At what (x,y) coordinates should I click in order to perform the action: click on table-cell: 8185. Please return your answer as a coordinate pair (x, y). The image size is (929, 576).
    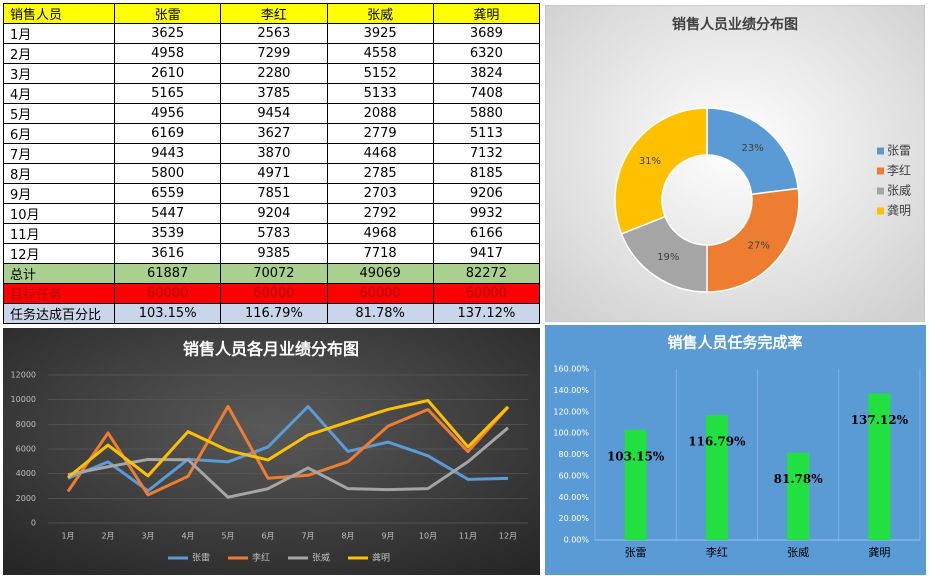
    Looking at the image, I should click on (486, 173).